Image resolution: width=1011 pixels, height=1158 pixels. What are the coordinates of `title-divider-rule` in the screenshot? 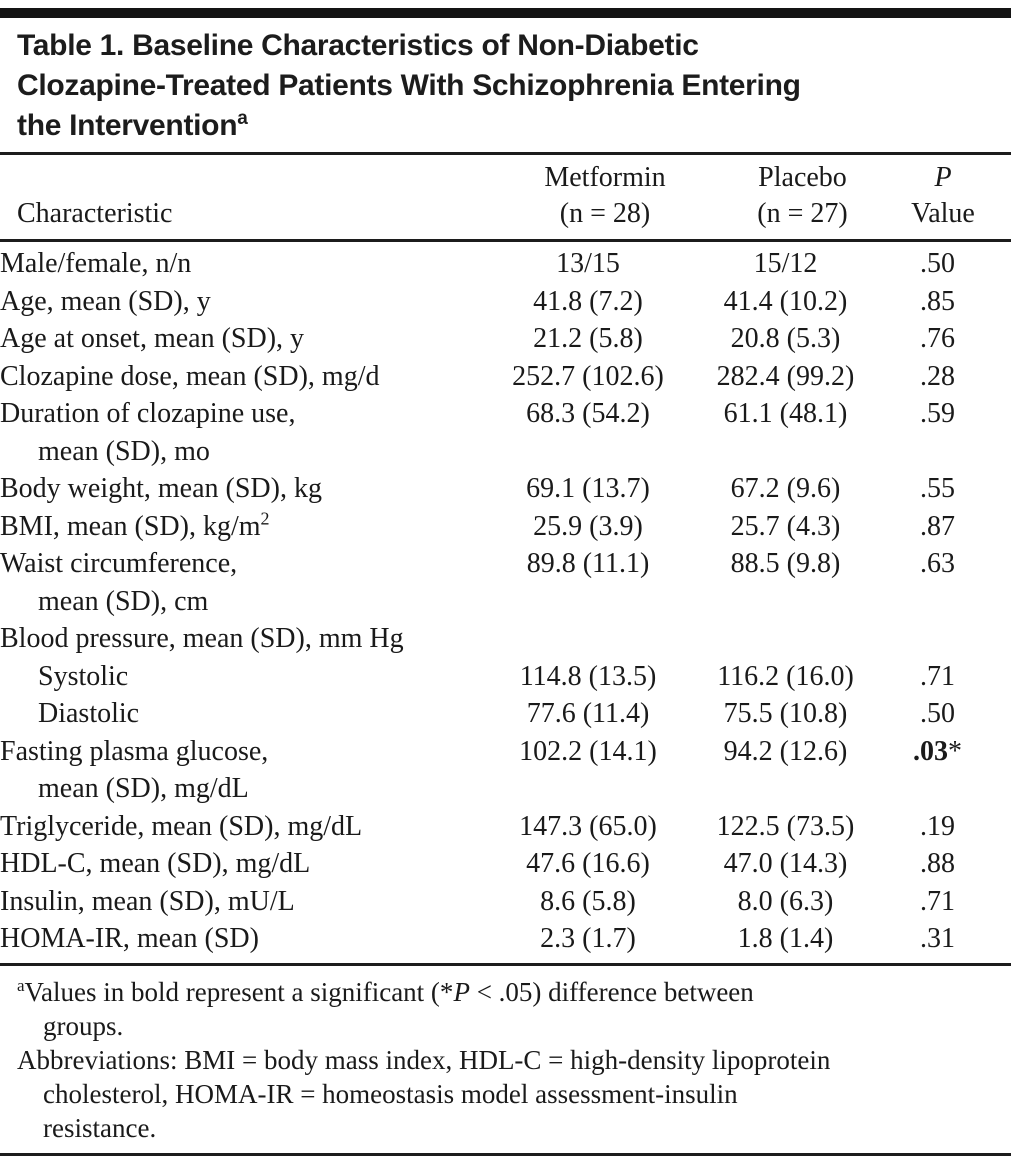 It's located at (505, 153).